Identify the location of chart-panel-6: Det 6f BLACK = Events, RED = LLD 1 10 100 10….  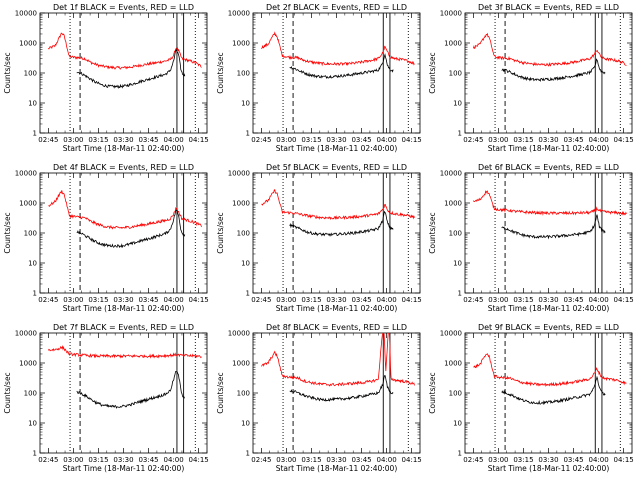
(531, 238).